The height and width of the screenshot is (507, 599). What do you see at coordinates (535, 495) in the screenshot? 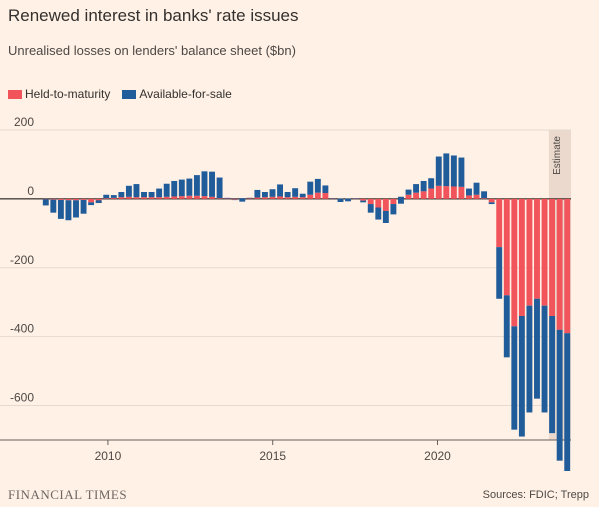
I see `source-note: Sources: FDIC; Trepp` at bounding box center [535, 495].